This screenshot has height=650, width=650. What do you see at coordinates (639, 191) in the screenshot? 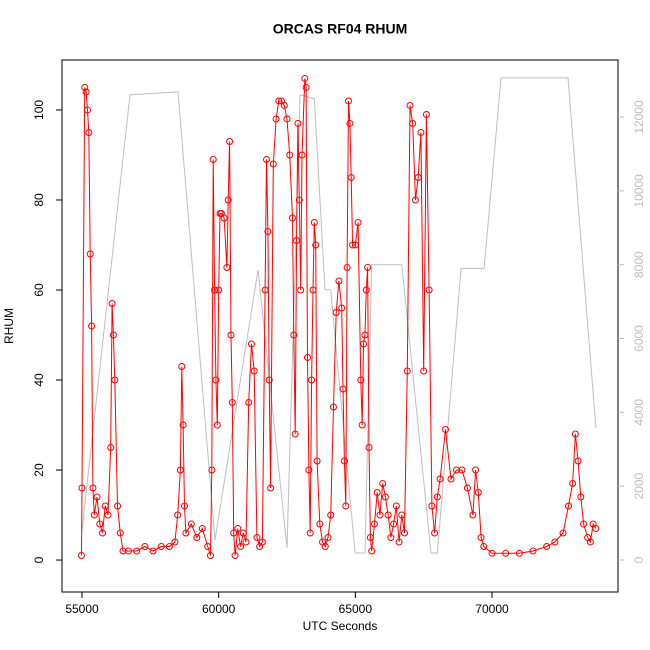
I see `y2-tick-label: 10000` at bounding box center [639, 191].